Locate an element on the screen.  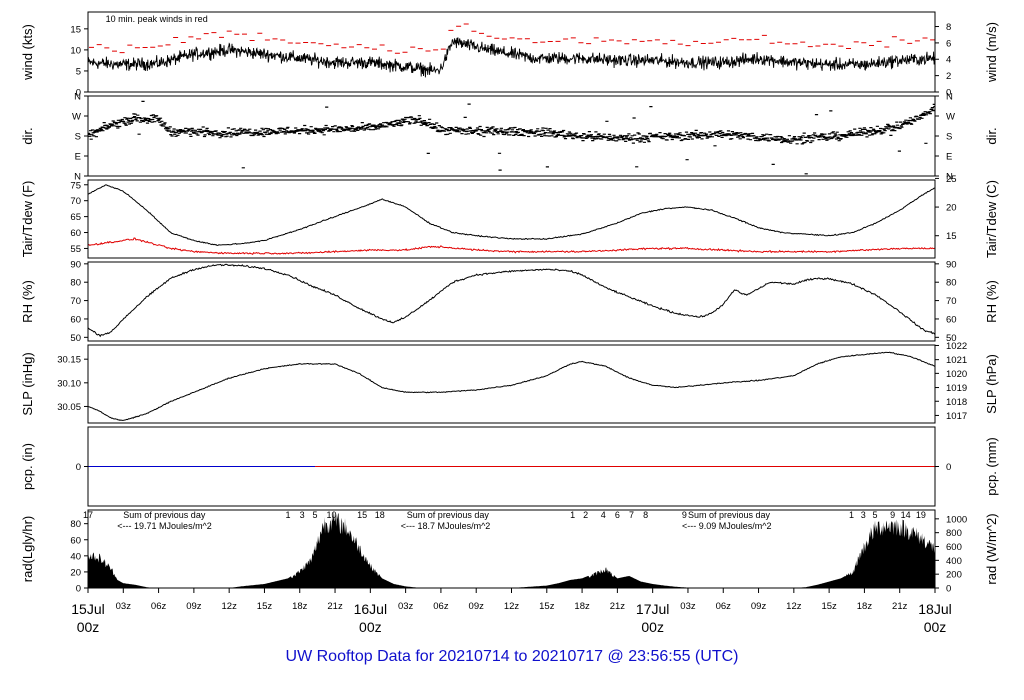
y-tick-label-right: 70 is located at coordinates (951, 301).